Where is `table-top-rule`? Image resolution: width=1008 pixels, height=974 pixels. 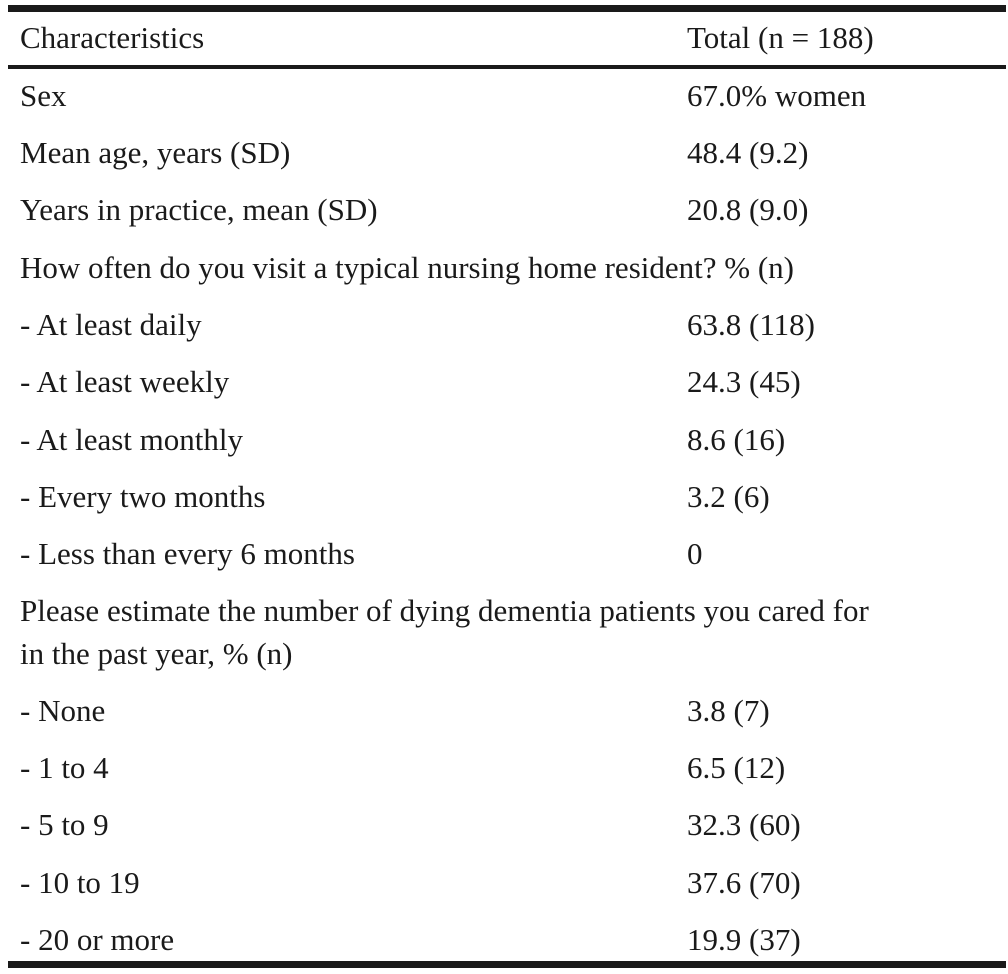
table-top-rule is located at coordinates (507, 8).